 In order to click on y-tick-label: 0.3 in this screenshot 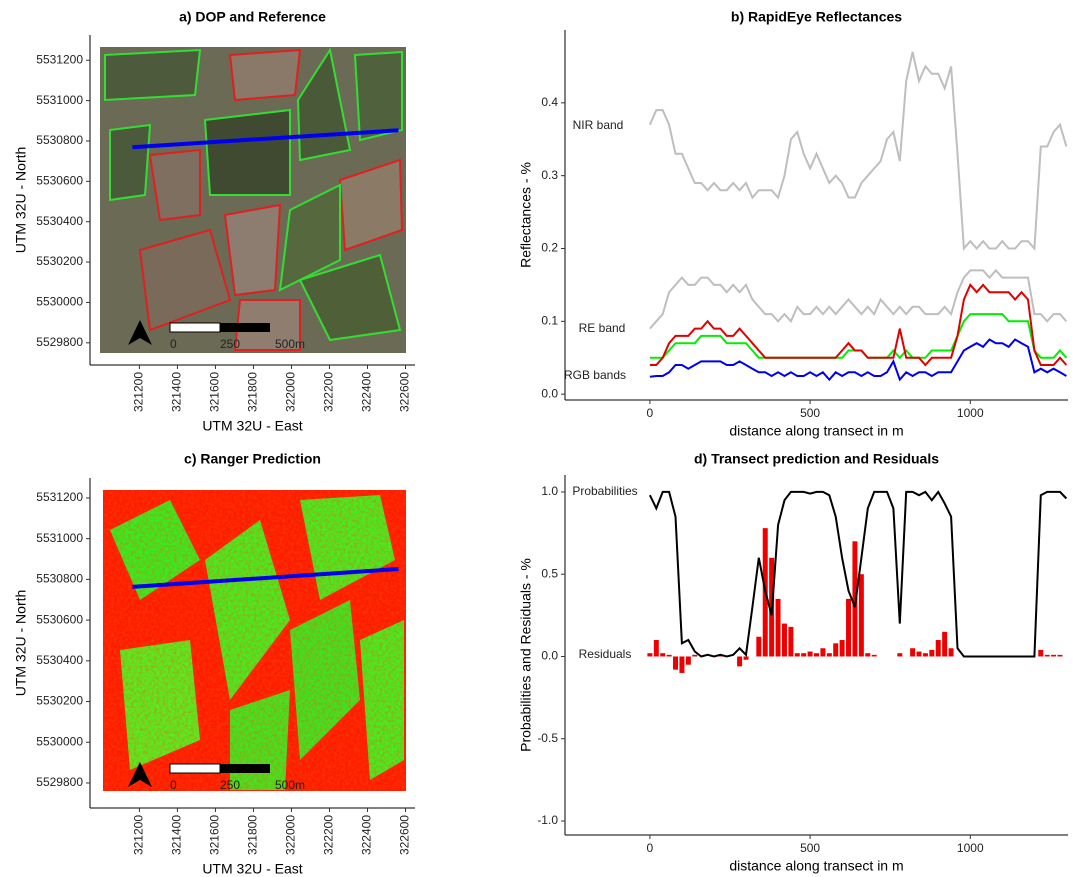, I will do `click(549, 175)`.